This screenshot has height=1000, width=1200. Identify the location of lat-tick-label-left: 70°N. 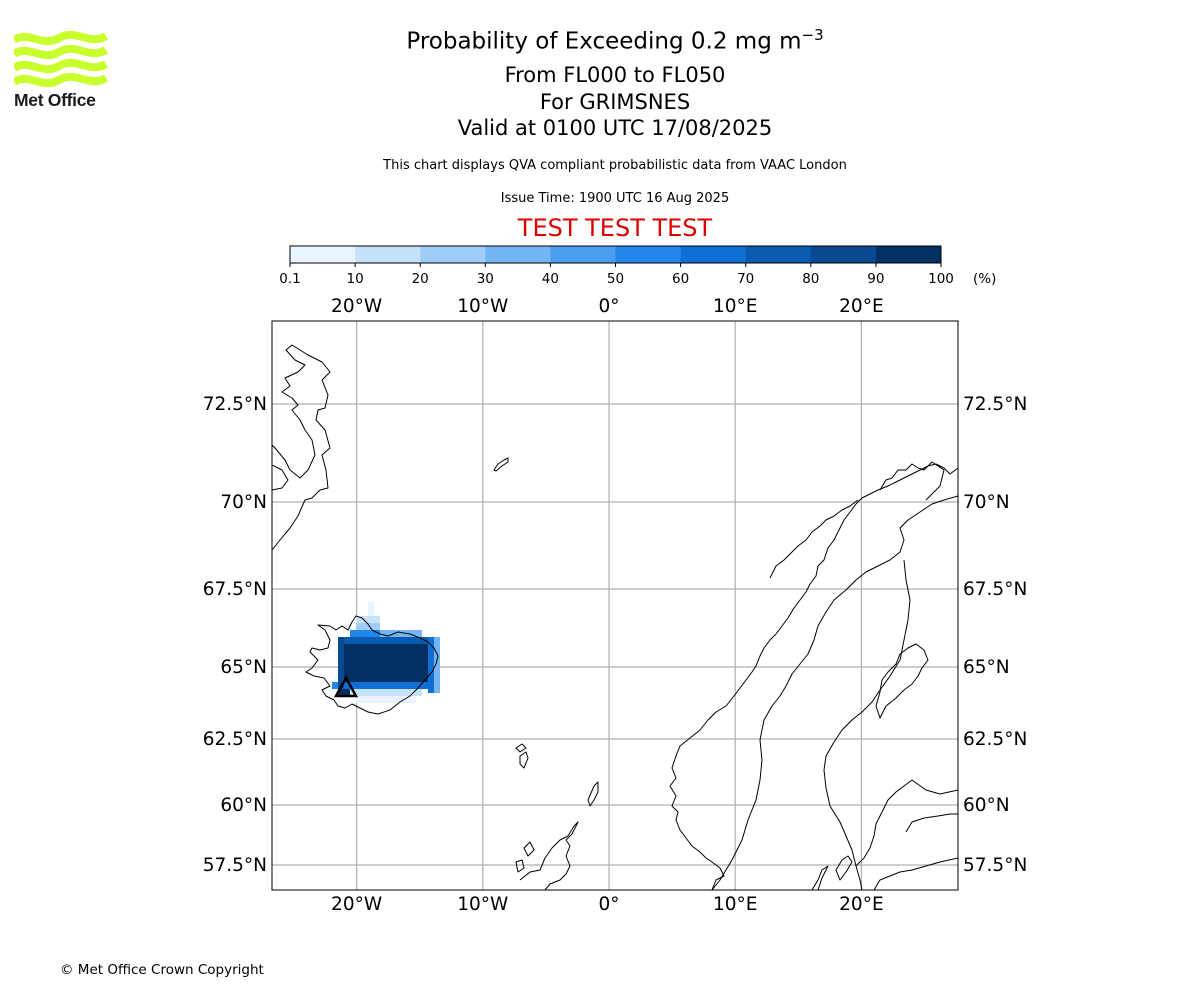
(243, 502).